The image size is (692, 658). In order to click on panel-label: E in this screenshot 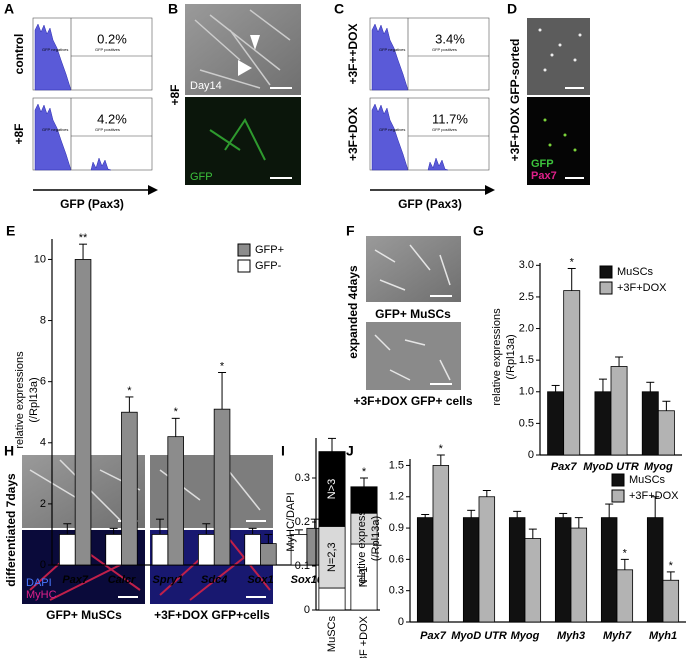, I will do `click(10, 231)`.